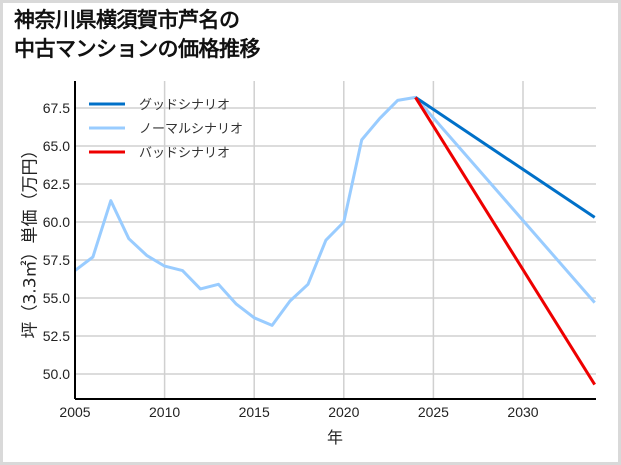 This screenshot has height=465, width=621. I want to click on y-tick-label: 52.5, so click(56, 336).